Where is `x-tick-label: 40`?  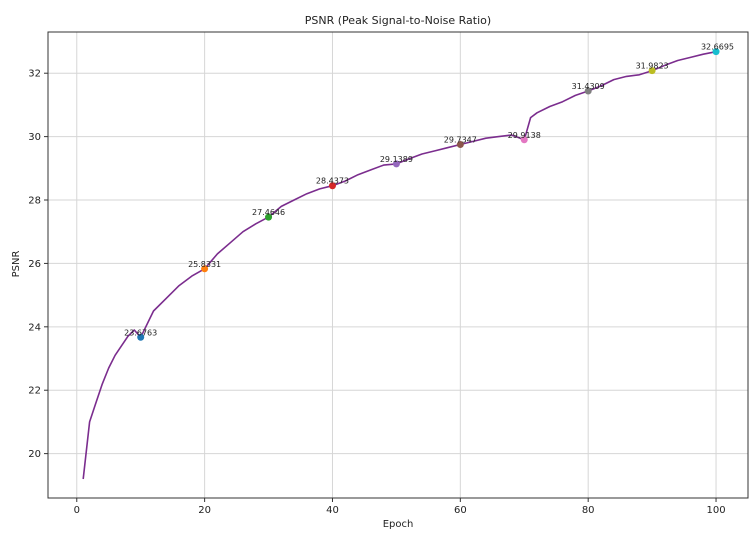 x-tick-label: 40 is located at coordinates (332, 510).